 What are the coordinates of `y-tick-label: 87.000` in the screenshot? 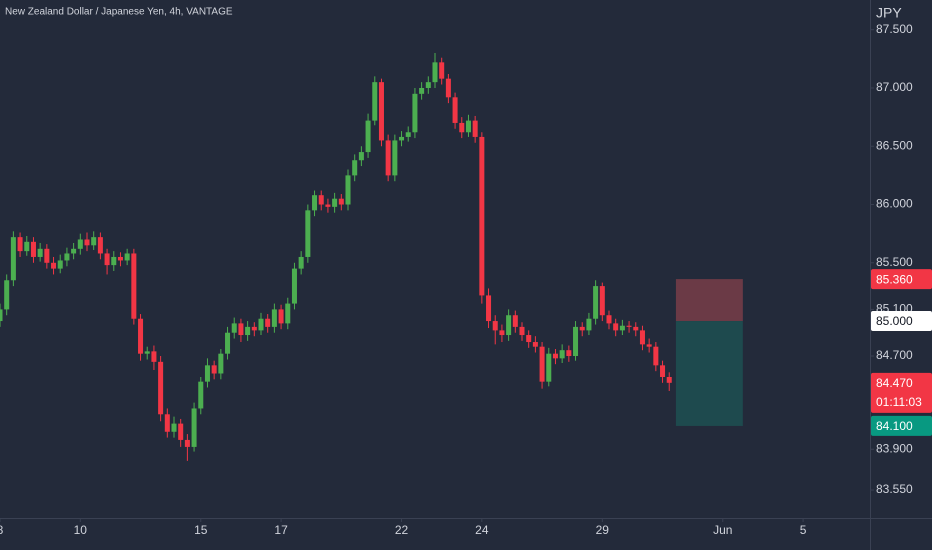 It's located at (894, 87).